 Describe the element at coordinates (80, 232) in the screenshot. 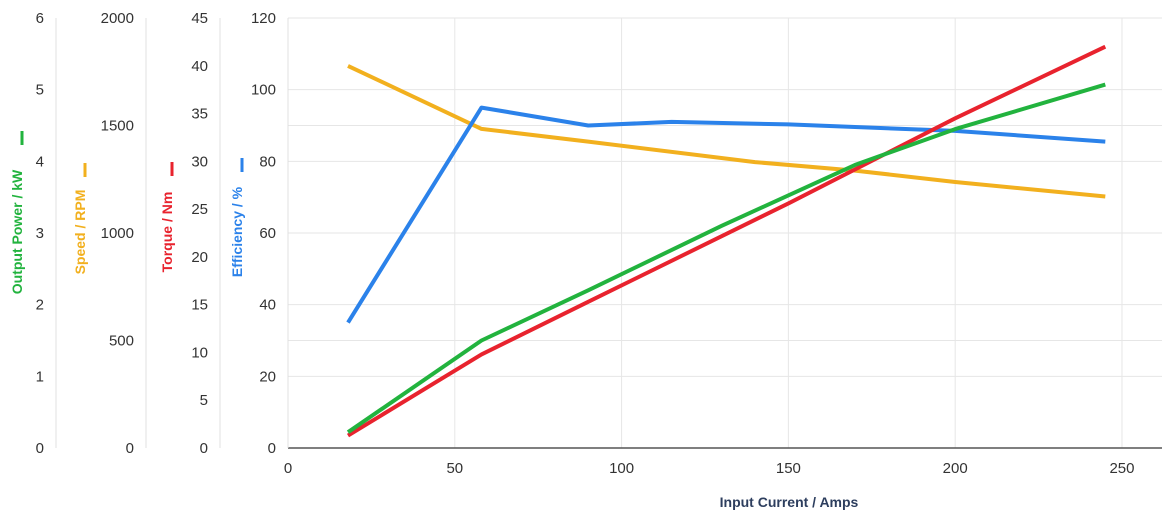

I see `speed-axis-title: Speed / RPM` at that location.